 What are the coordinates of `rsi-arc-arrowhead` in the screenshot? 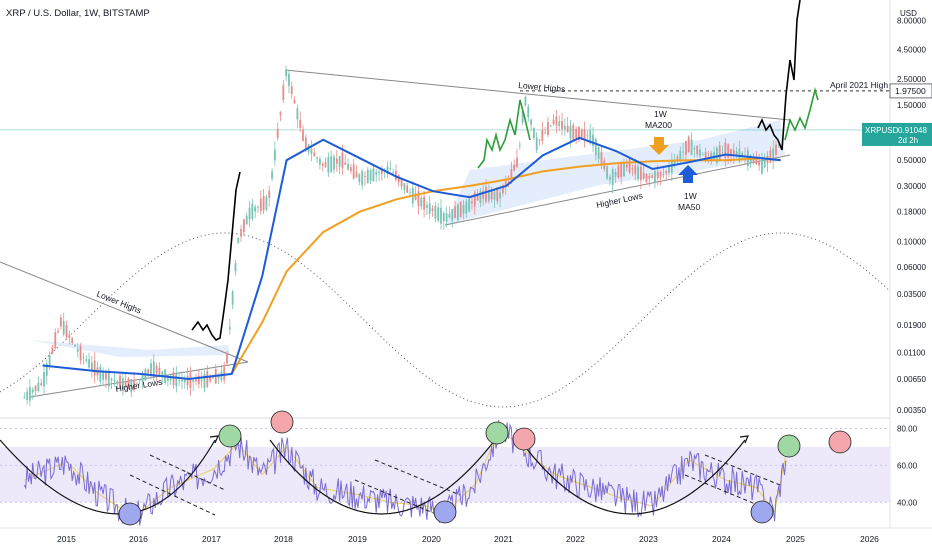 It's located at (744, 439).